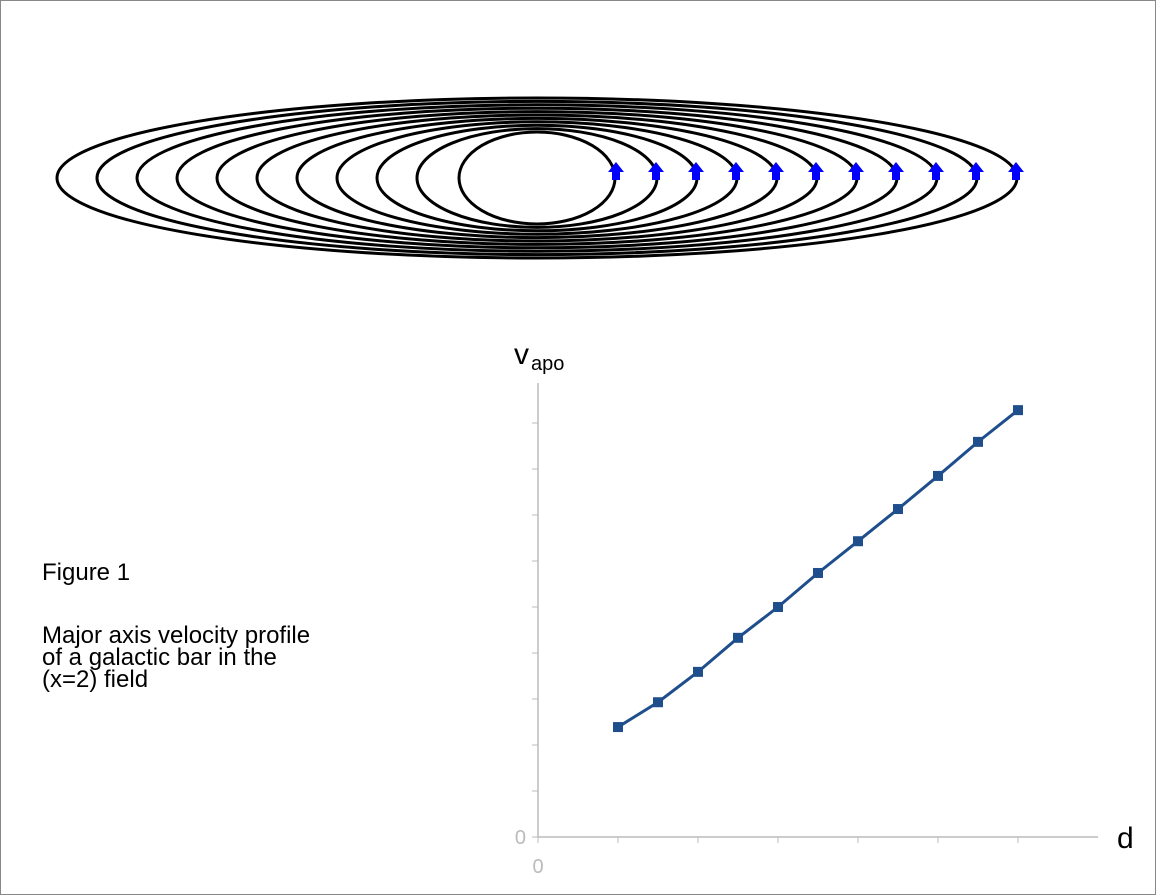  Describe the element at coordinates (86, 572) in the screenshot. I see `figure-label: Figure 1` at that location.